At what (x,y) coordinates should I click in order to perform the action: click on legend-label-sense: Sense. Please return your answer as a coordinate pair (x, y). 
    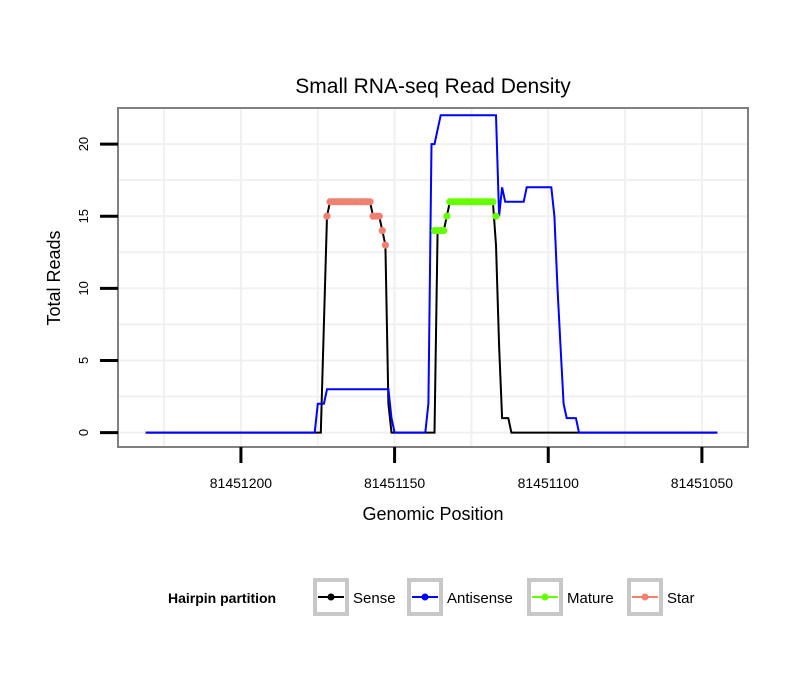
    Looking at the image, I should click on (374, 598).